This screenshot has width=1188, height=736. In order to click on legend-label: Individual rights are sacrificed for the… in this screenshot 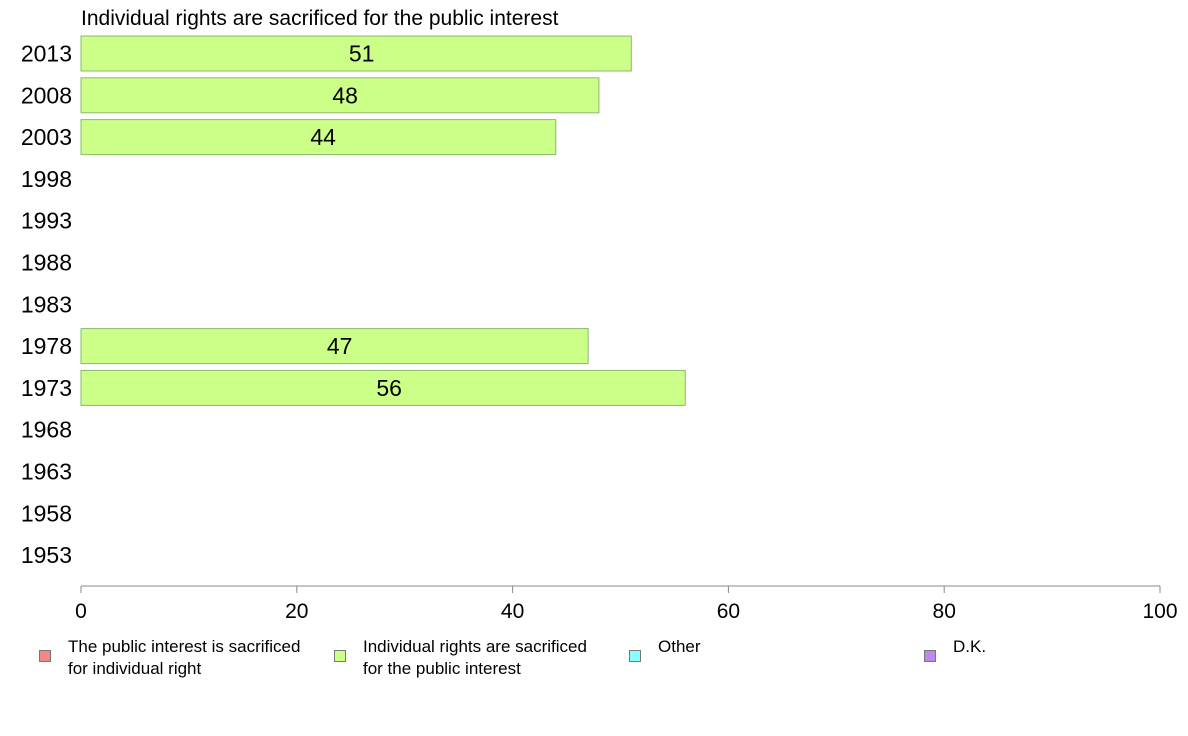, I will do `click(475, 657)`.